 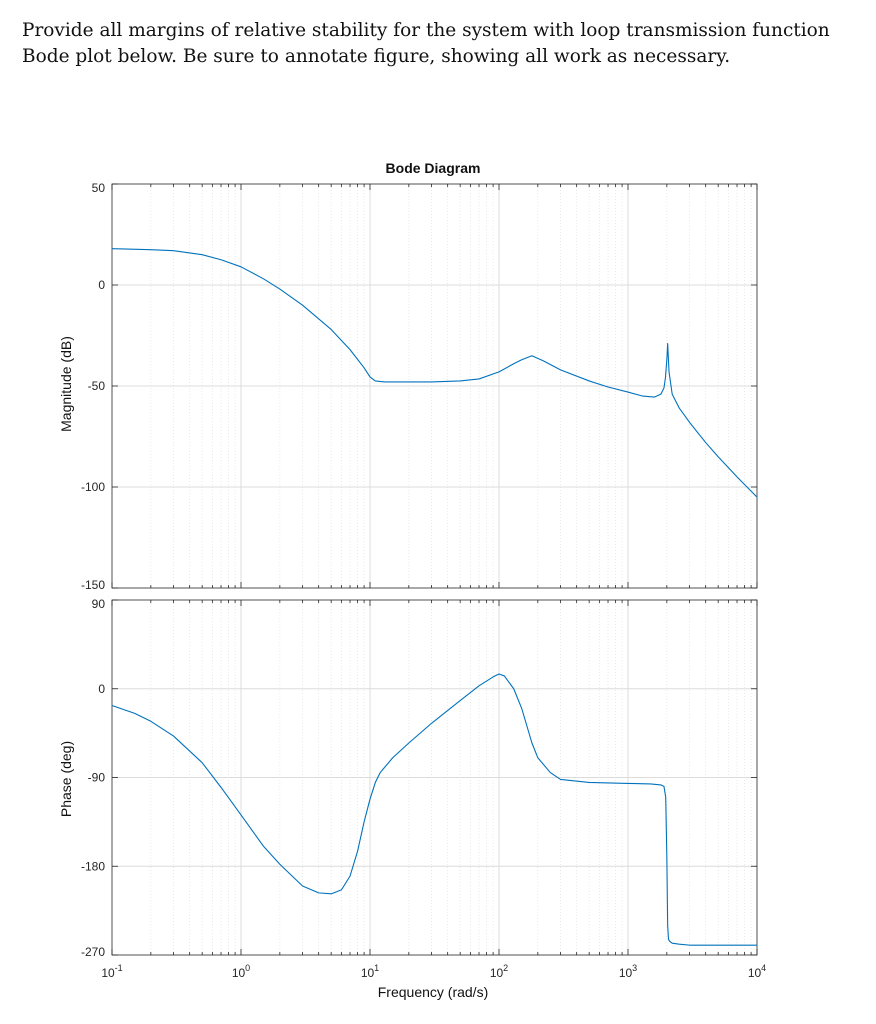 I want to click on magnitude-ylabel: Magnitude (dB), so click(x=66, y=384).